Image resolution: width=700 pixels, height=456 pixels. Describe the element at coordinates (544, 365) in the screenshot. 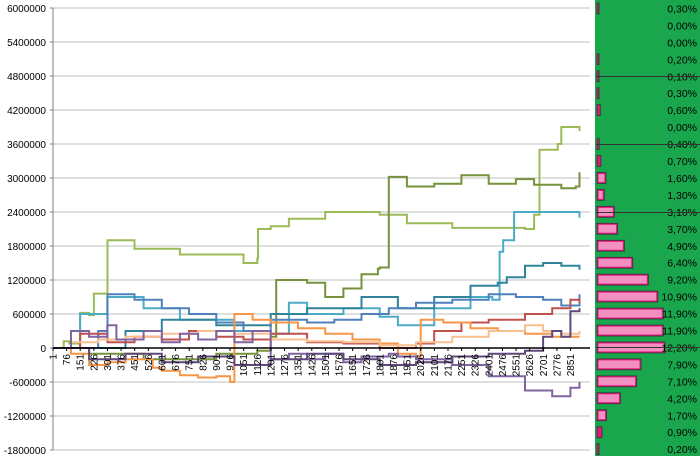

I see `x-tick-label: 2701` at that location.